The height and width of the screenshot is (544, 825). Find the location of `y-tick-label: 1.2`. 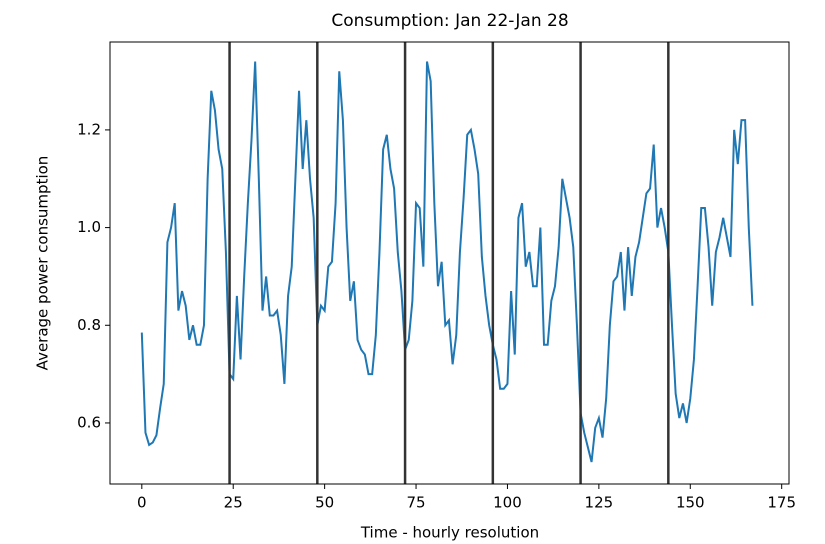

y-tick-label: 1.2 is located at coordinates (89, 129).